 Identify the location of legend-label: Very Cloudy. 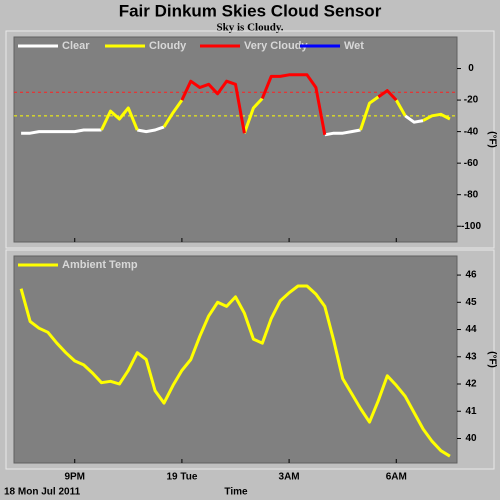
(276, 46).